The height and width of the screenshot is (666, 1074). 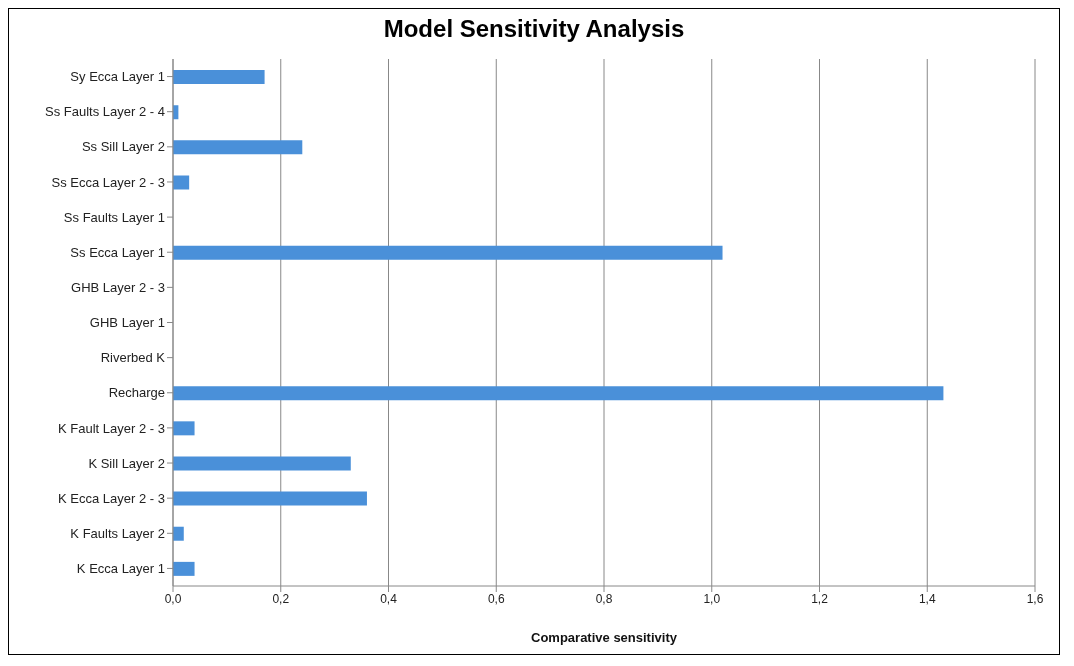 I want to click on y-tick-label: Ss Ecca Layer 2 - 3, so click(x=108, y=182).